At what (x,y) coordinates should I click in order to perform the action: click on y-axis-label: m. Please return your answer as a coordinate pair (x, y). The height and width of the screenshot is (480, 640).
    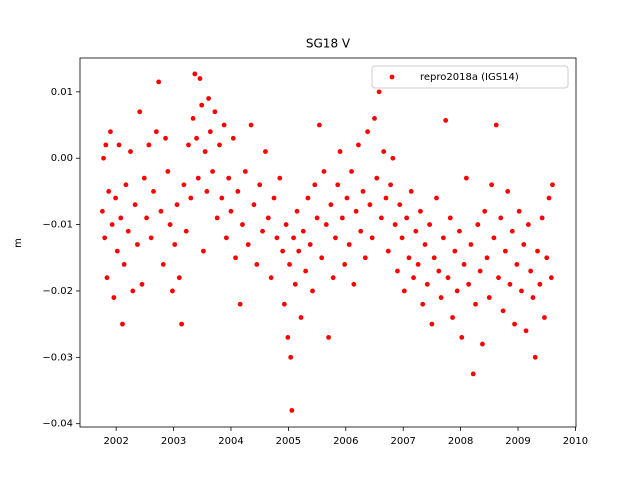
    Looking at the image, I should click on (18, 243).